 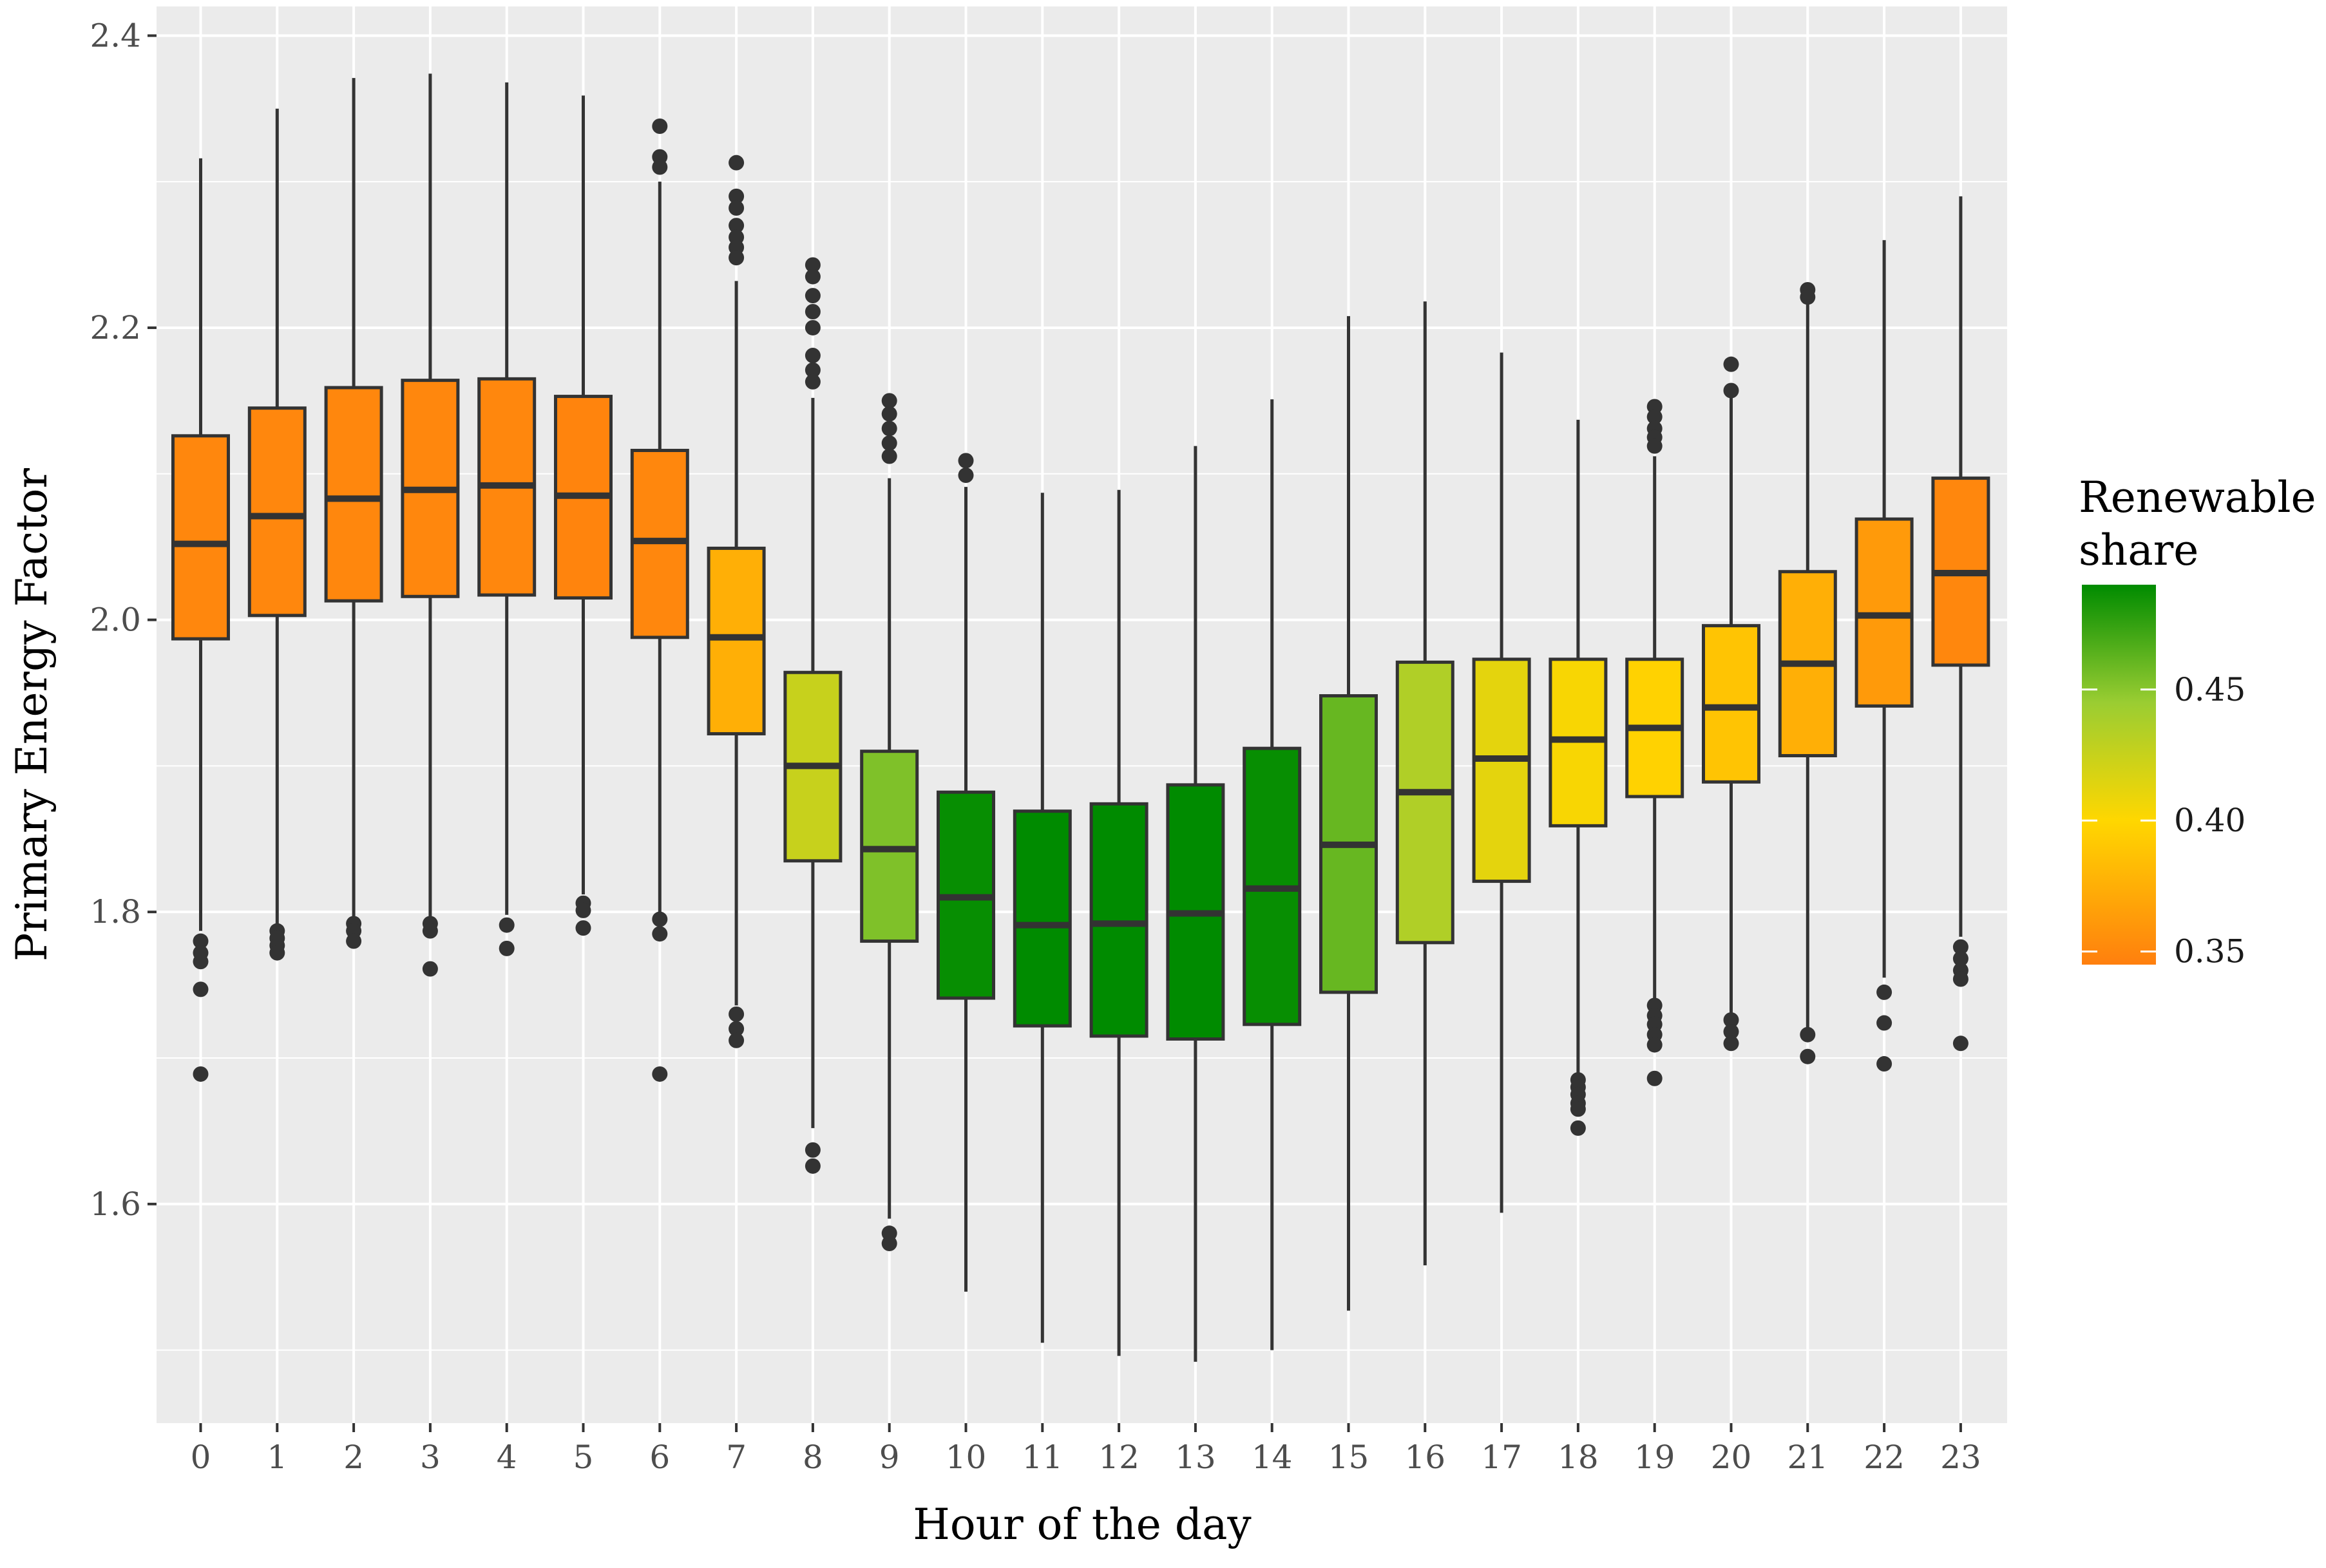 I want to click on x-tick-label: 9, so click(x=890, y=1457).